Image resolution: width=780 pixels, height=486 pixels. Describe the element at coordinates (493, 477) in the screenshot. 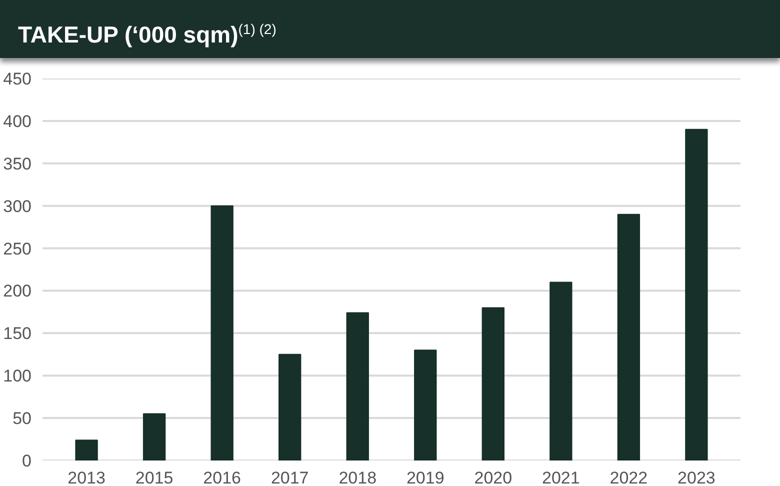

I see `x-tick-label: 2020` at that location.